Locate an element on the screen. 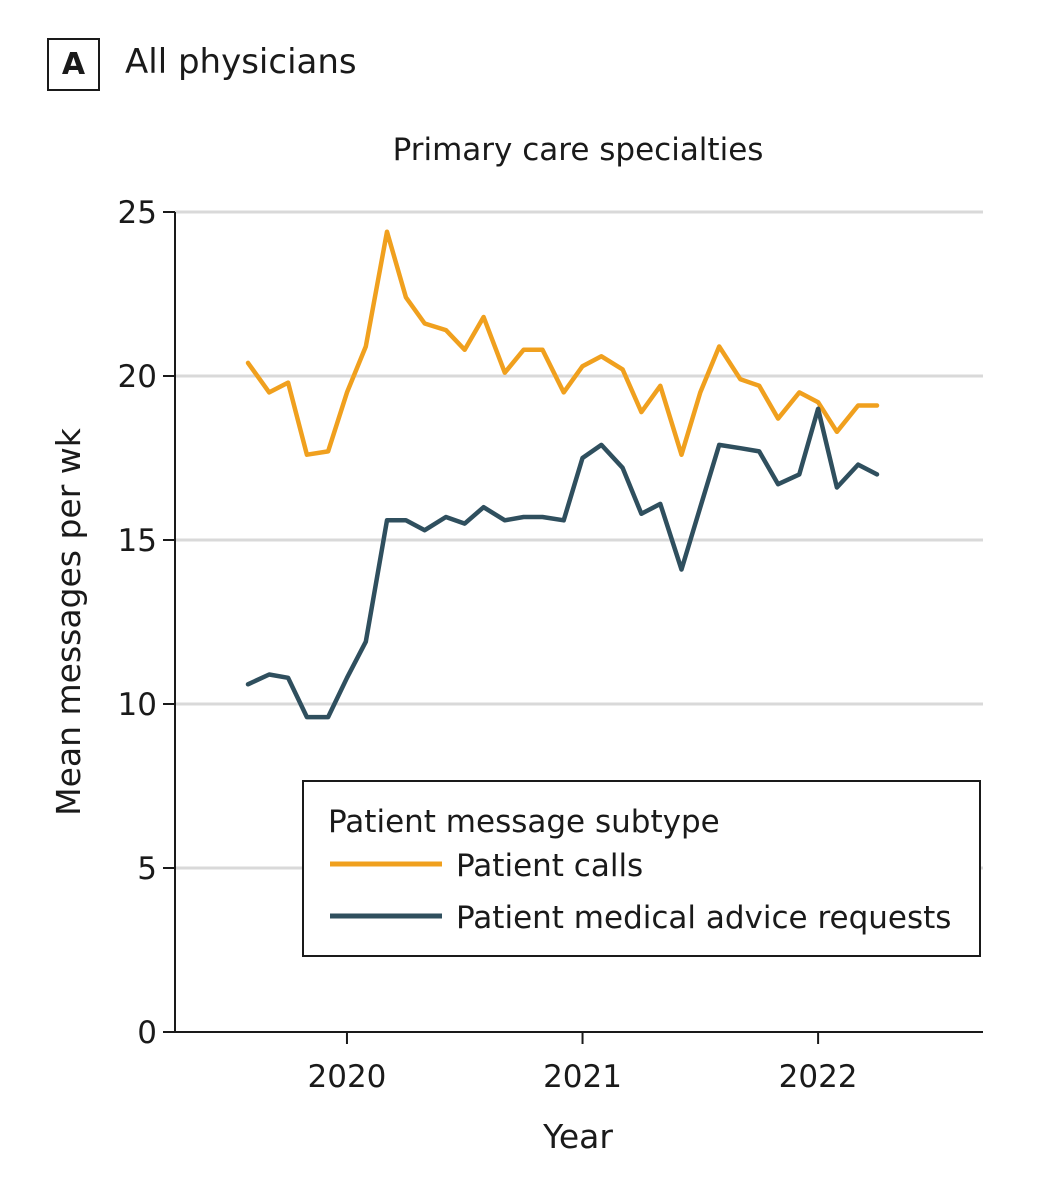 The width and height of the screenshot is (1053, 1200). y-tick-label-15: 15 is located at coordinates (137, 541).